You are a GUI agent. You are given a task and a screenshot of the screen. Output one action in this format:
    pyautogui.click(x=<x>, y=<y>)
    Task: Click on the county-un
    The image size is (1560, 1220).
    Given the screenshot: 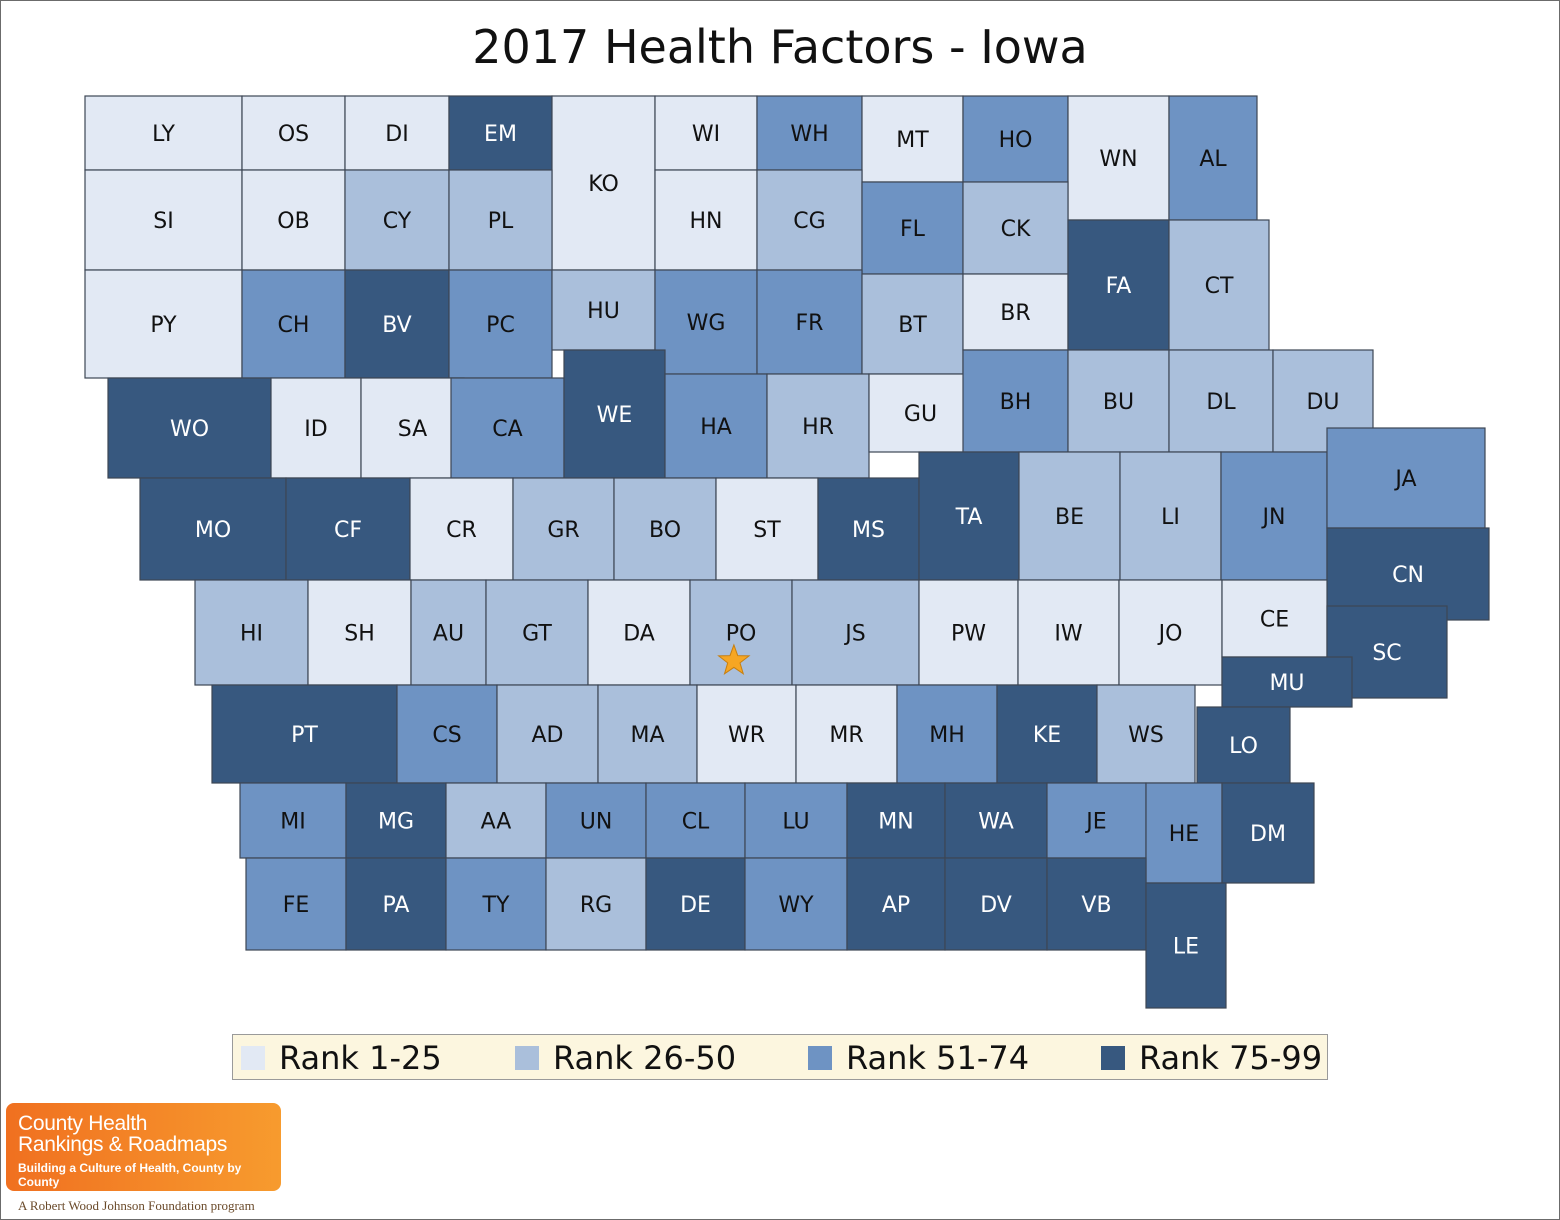 What is the action you would take?
    pyautogui.click(x=596, y=820)
    